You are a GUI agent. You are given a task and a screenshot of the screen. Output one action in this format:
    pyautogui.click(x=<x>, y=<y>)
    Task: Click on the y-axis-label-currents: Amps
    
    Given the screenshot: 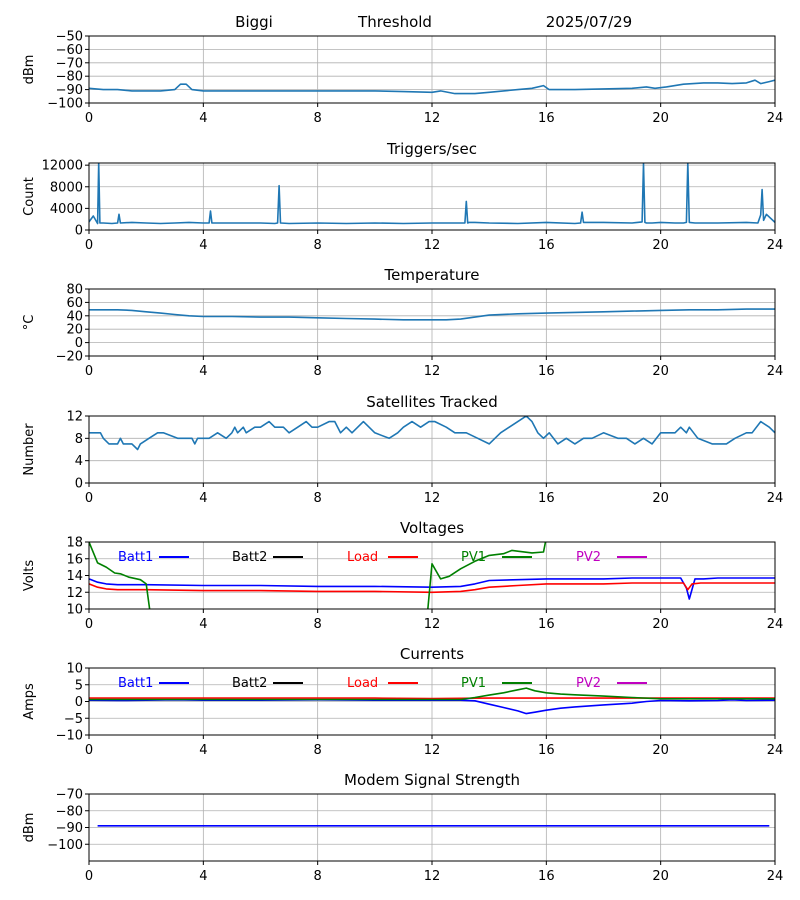 What is the action you would take?
    pyautogui.click(x=29, y=701)
    